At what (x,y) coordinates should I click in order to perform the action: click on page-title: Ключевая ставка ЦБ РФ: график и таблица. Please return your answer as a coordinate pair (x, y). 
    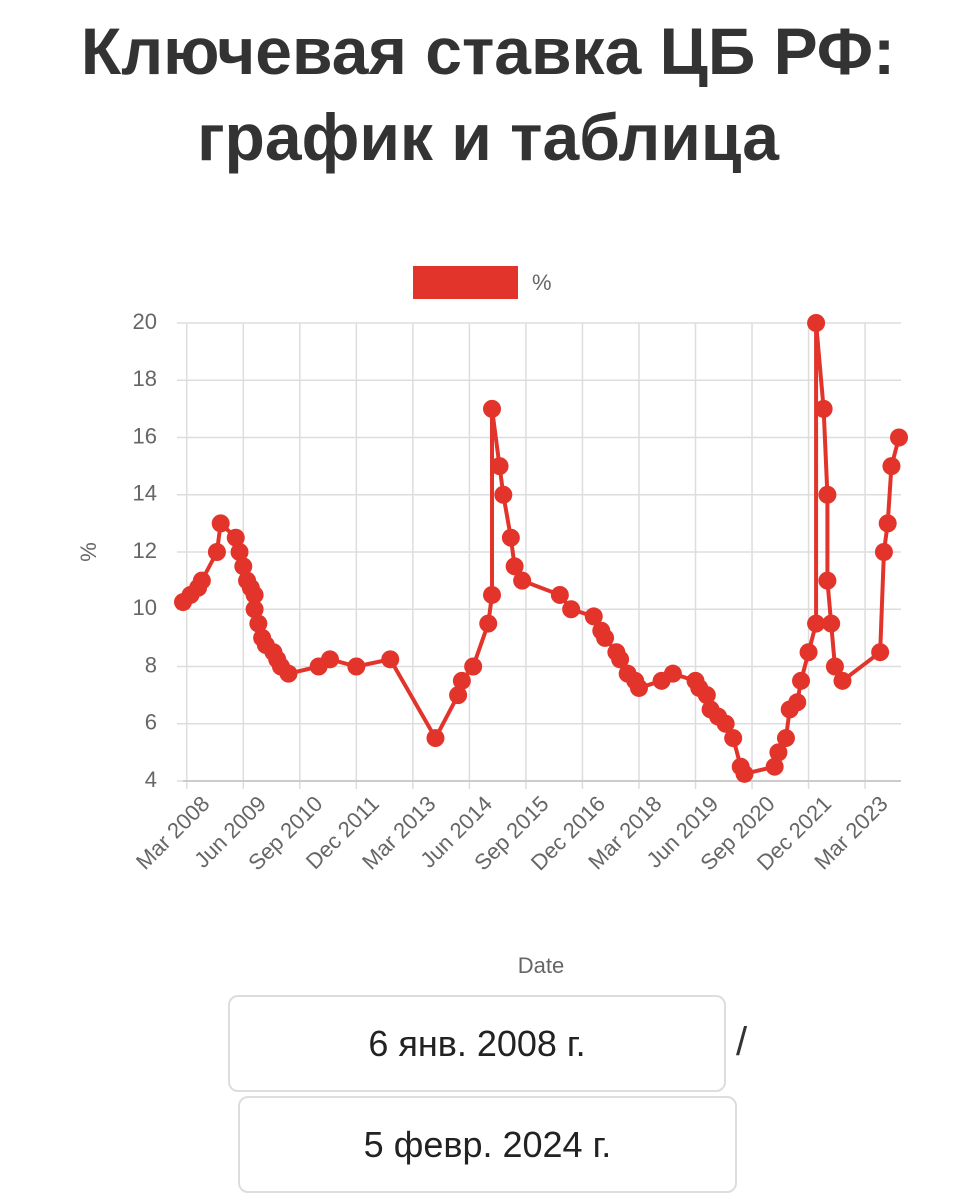
    Looking at the image, I should click on (488, 94).